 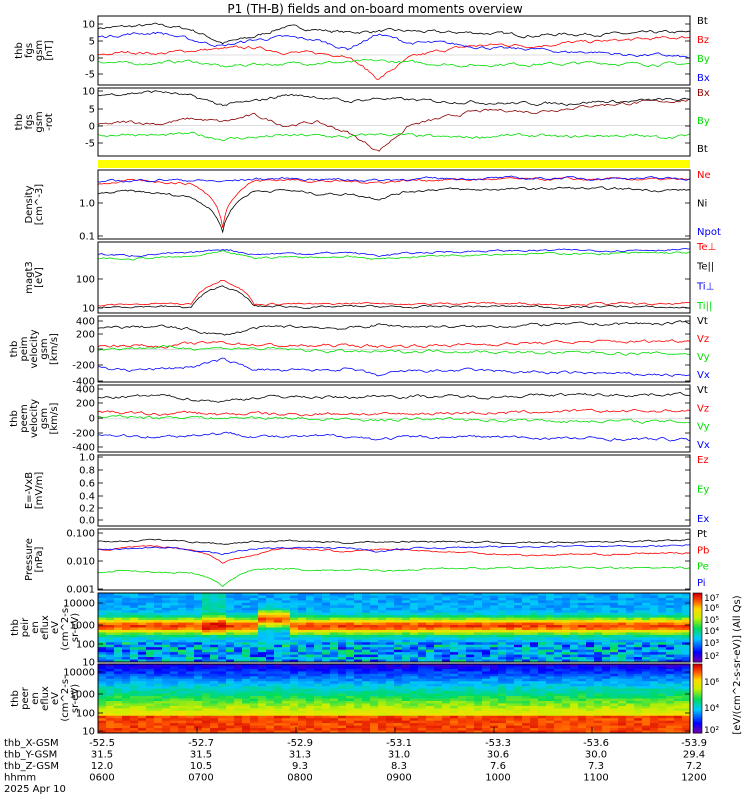 I want to click on colorbar-frame, so click(x=697, y=627).